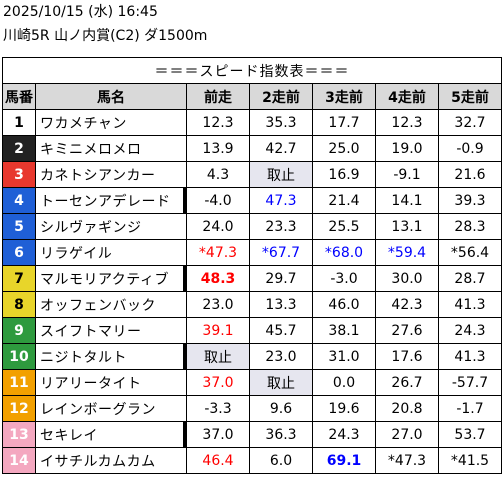 Image resolution: width=504 pixels, height=488 pixels. I want to click on horse-name: オッフェンバック, so click(111, 304).